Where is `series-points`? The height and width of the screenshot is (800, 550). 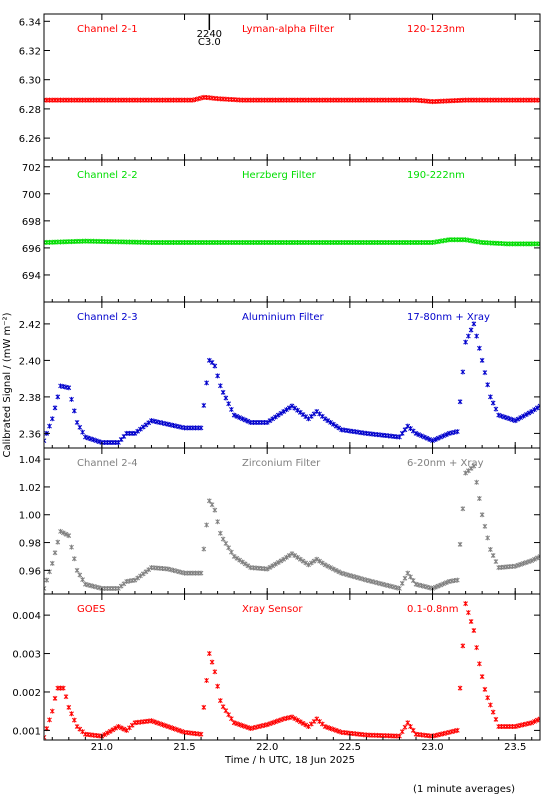 series-points is located at coordinates (292, 242).